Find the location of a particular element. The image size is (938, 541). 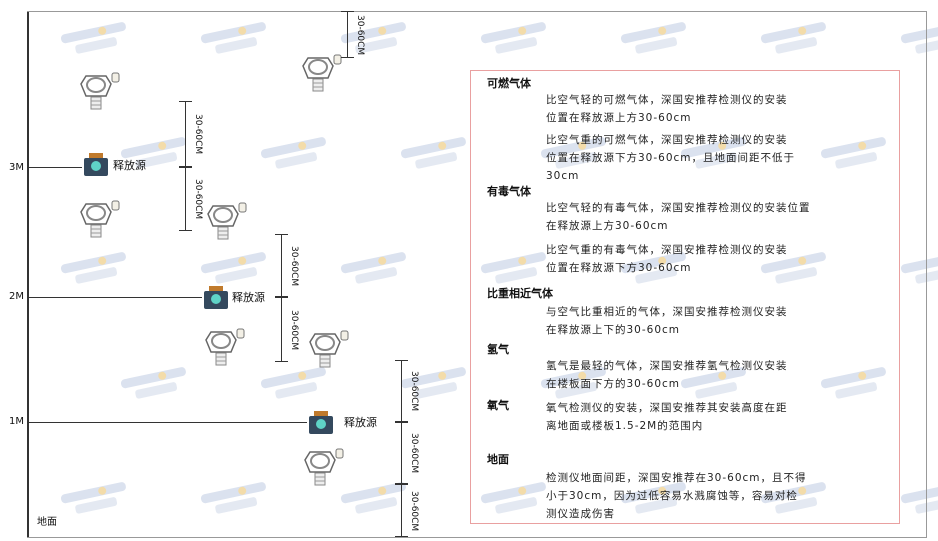

note-heading: 地面 is located at coordinates (498, 459).